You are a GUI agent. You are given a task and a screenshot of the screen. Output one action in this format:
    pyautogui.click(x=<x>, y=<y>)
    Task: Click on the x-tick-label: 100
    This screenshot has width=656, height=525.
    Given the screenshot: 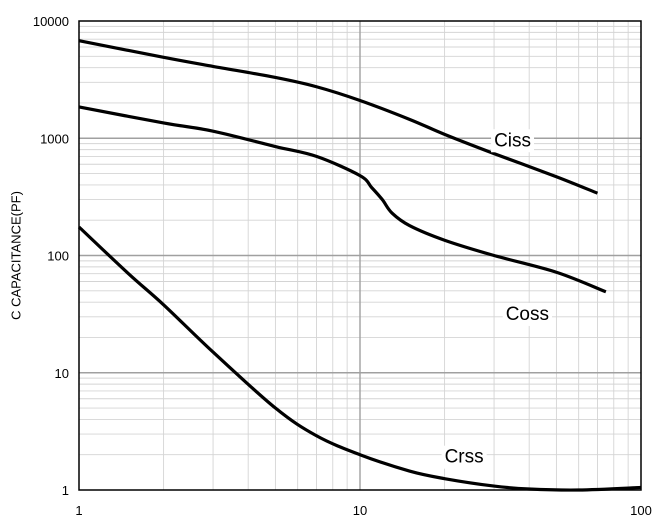 What is the action you would take?
    pyautogui.click(x=641, y=510)
    